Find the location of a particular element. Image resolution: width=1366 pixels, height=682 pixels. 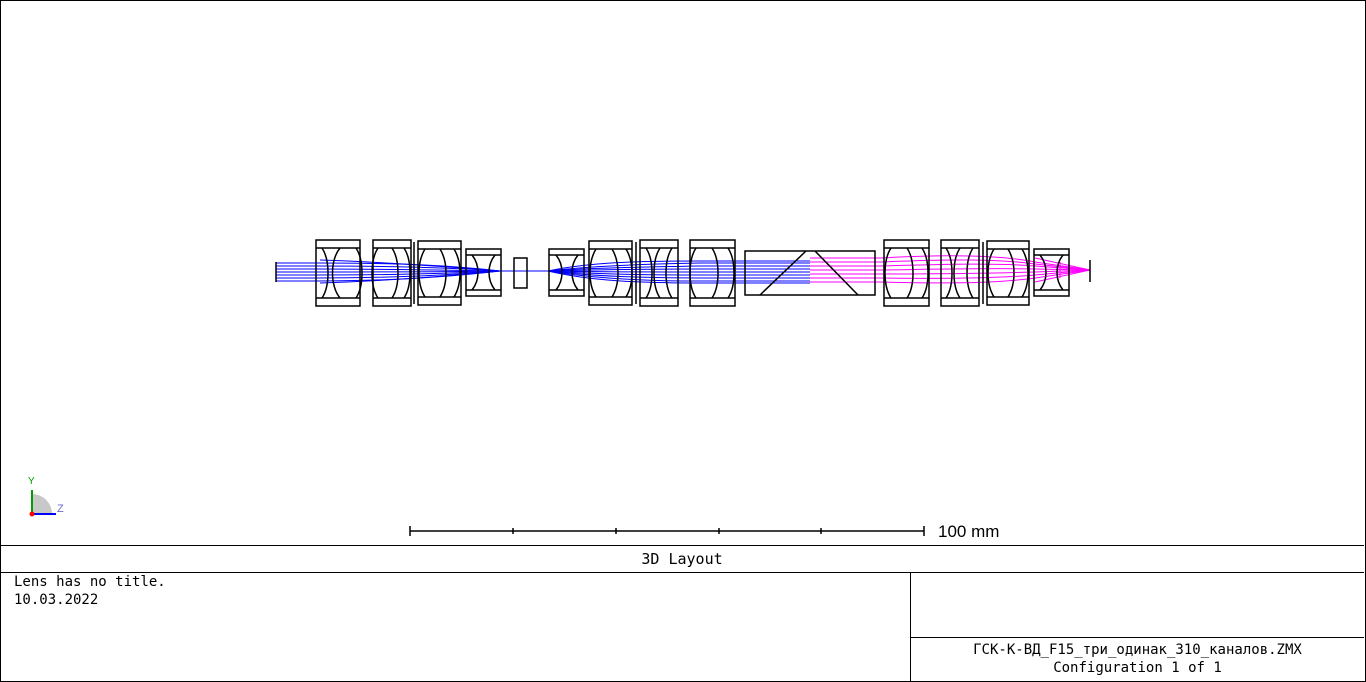

axis-y-label: Y is located at coordinates (31, 481).